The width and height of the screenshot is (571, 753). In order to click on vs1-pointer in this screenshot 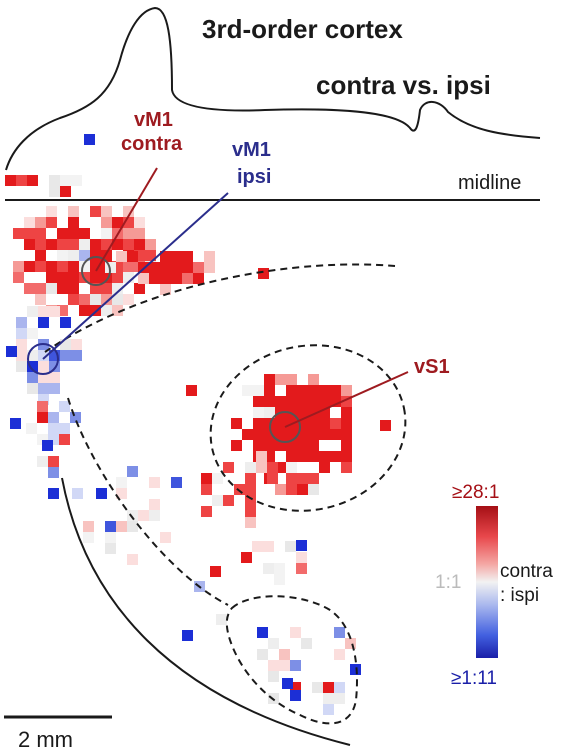, I will do `click(346, 399)`.